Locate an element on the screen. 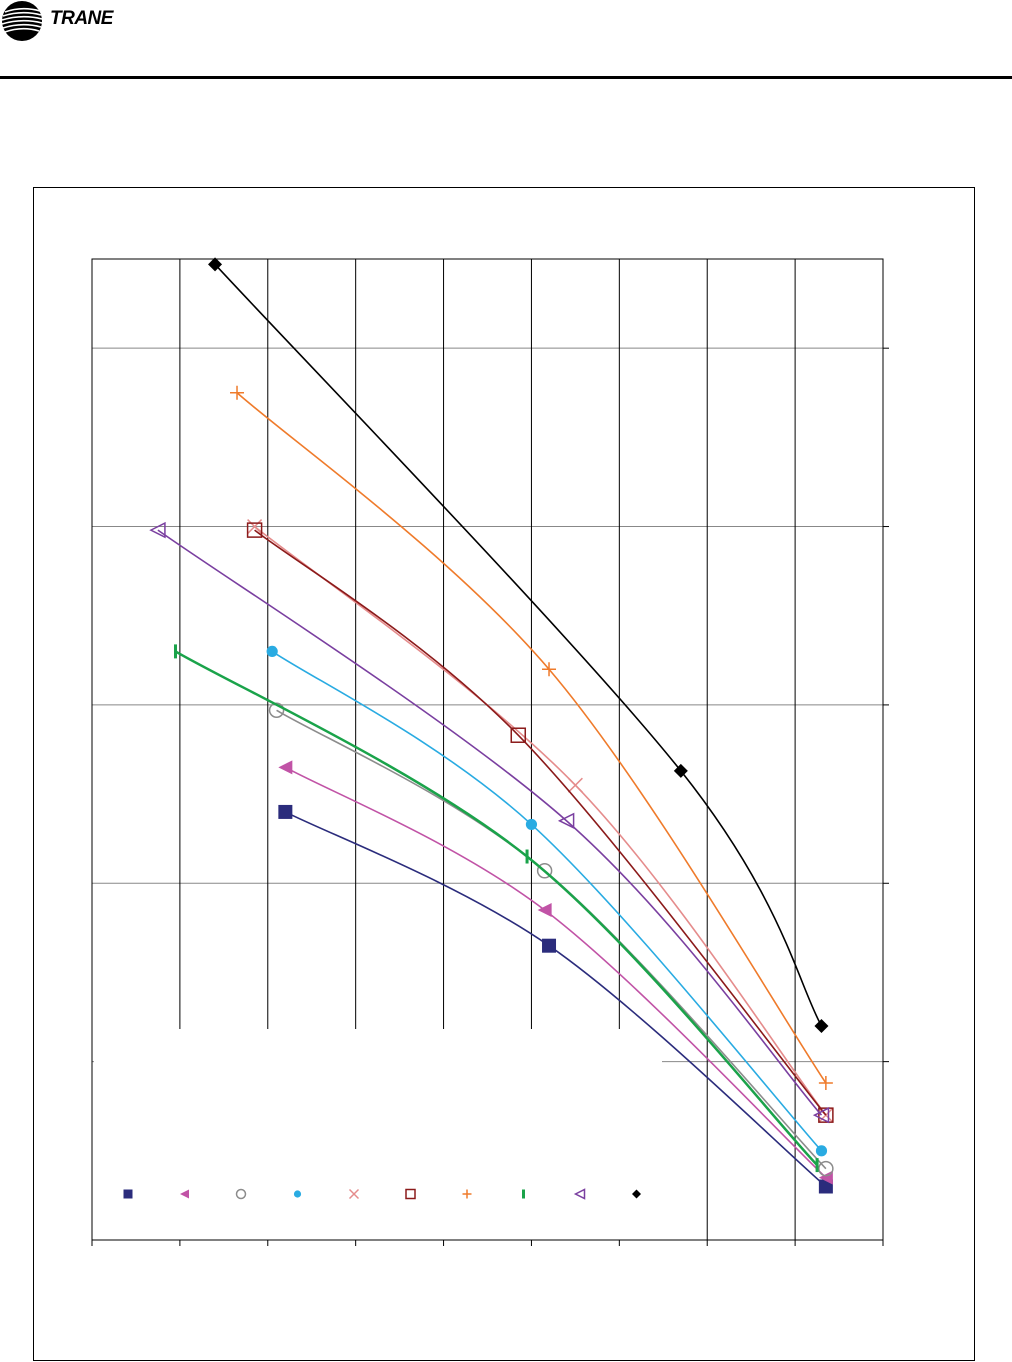 This screenshot has height=1362, width=1012. legend-box is located at coordinates (378, 1148).